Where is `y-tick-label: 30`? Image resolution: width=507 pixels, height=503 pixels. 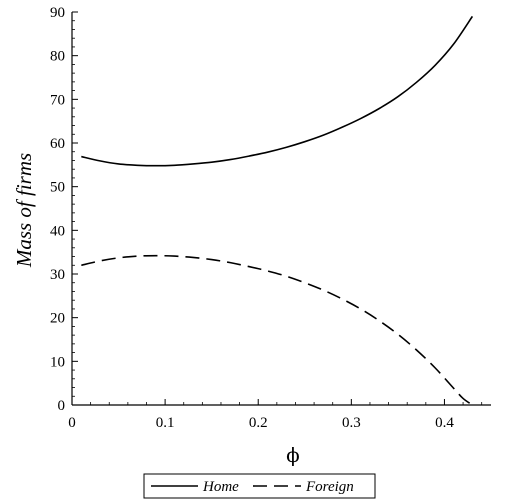
y-tick-label: 30 is located at coordinates (57, 275).